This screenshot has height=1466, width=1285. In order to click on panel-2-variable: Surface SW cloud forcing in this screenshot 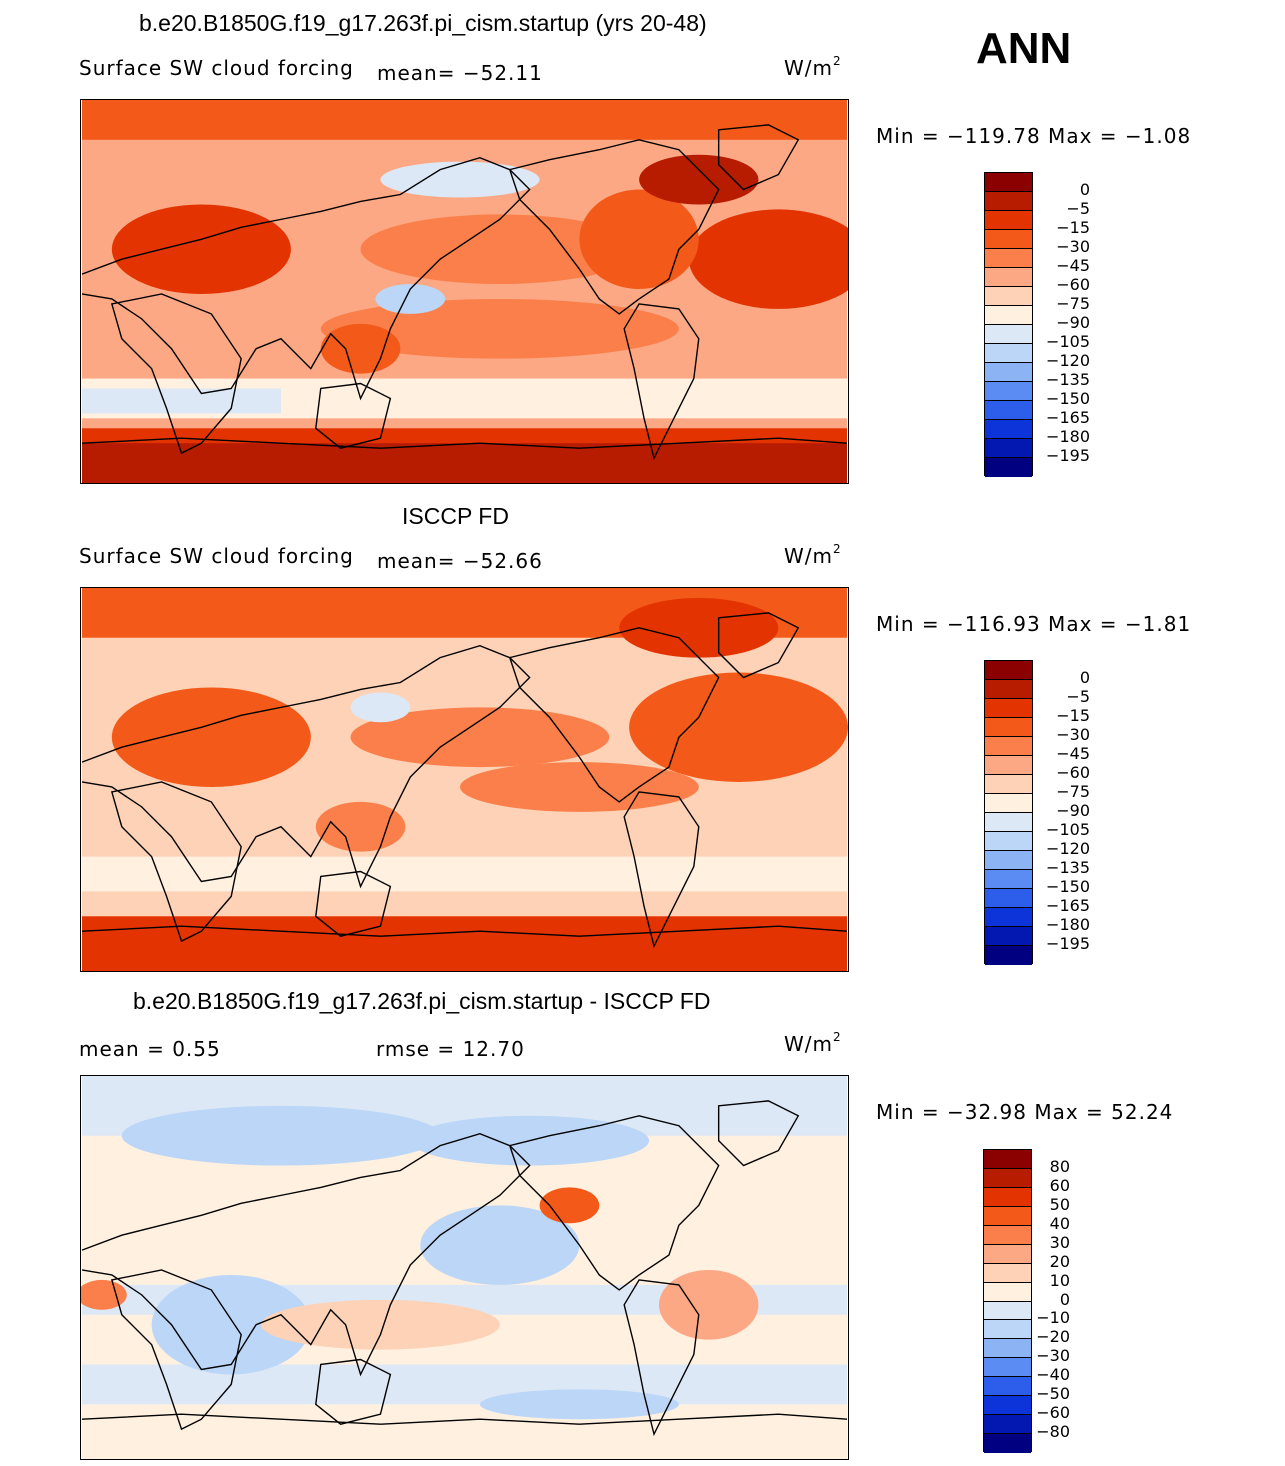, I will do `click(216, 556)`.